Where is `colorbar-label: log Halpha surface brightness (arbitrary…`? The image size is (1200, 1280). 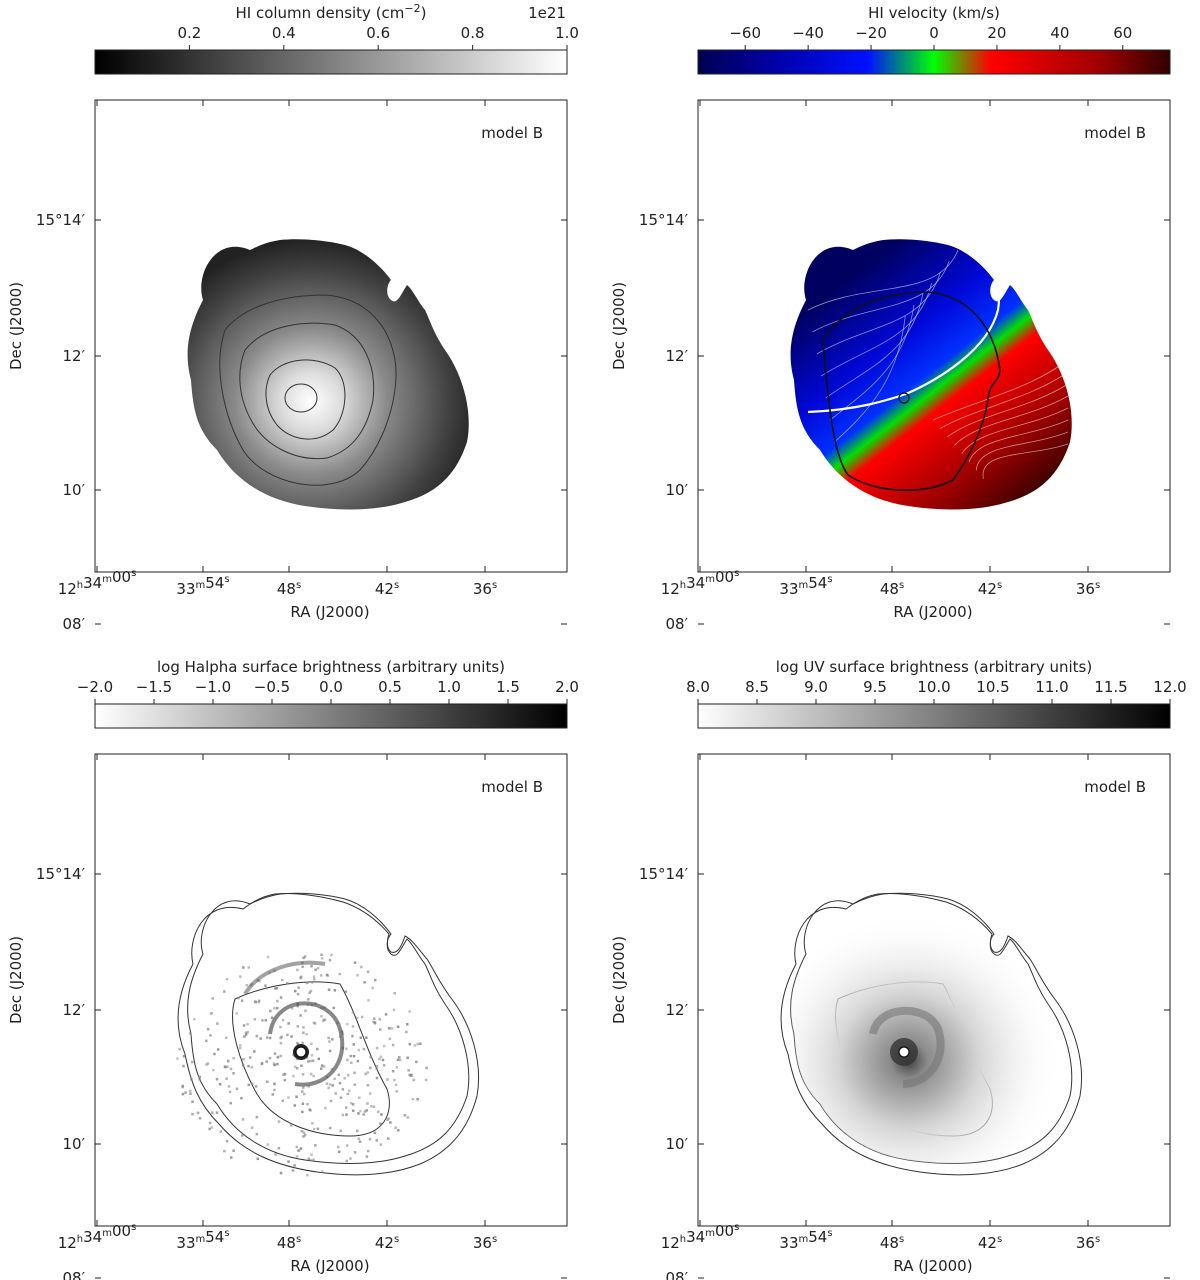 colorbar-label: log Halpha surface brightness (arbitrary… is located at coordinates (331, 667).